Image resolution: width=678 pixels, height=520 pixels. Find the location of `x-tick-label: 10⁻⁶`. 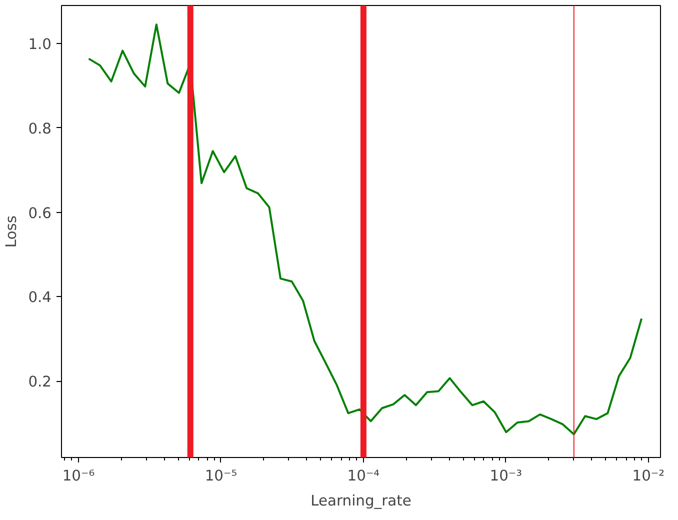

x-tick-label: 10⁻⁶ is located at coordinates (78, 476).